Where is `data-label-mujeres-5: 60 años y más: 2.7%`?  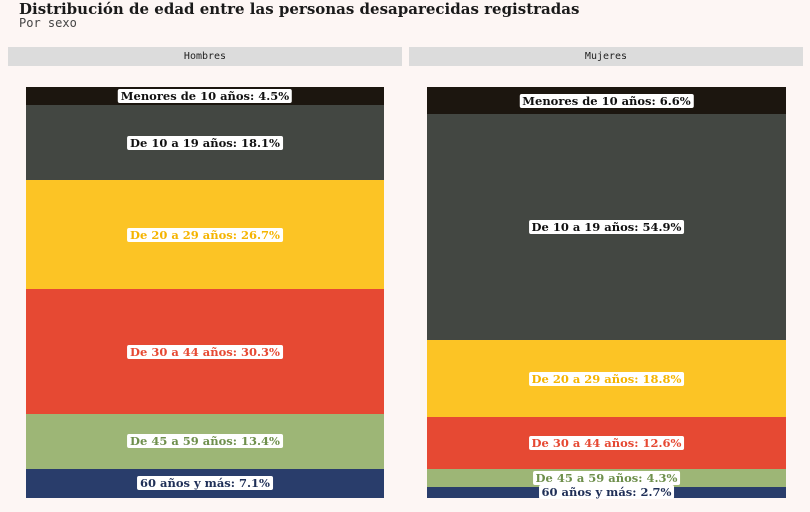 data-label-mujeres-5: 60 años y más: 2.7% is located at coordinates (606, 492).